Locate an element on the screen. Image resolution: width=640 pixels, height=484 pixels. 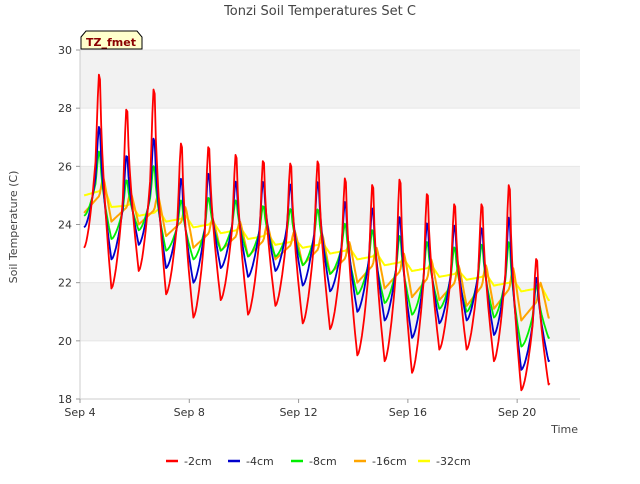
legend: -2cm -4cm -8cm -16cm -32cm is located at coordinates (318, 461).